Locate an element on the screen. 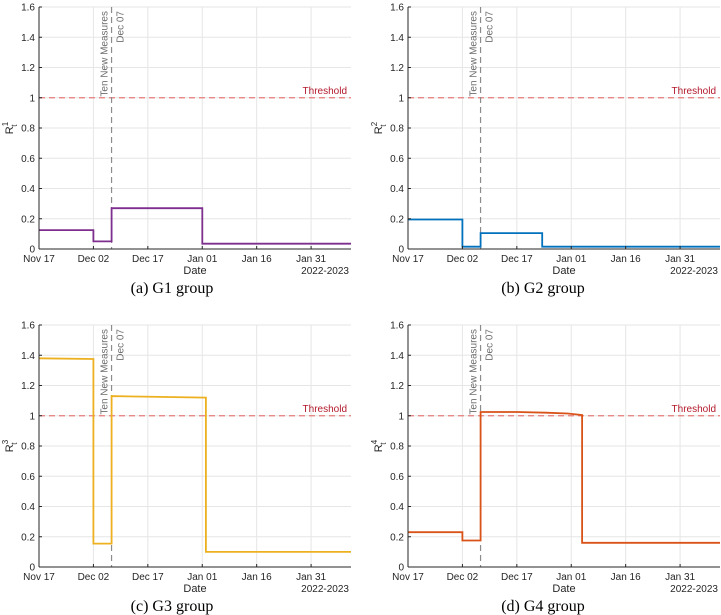 Image resolution: width=721 pixels, height=615 pixels. y-axis-label: R2t is located at coordinates (379, 127).